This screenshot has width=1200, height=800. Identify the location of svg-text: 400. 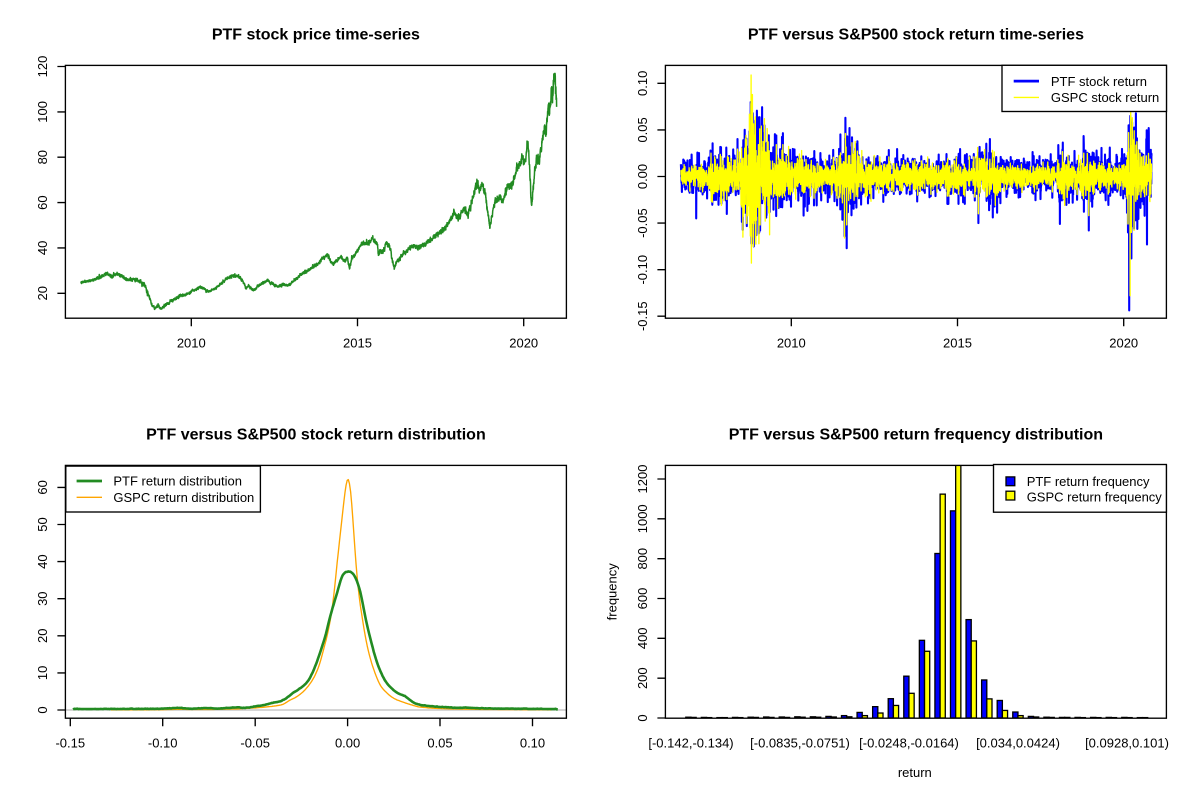
(642, 638).